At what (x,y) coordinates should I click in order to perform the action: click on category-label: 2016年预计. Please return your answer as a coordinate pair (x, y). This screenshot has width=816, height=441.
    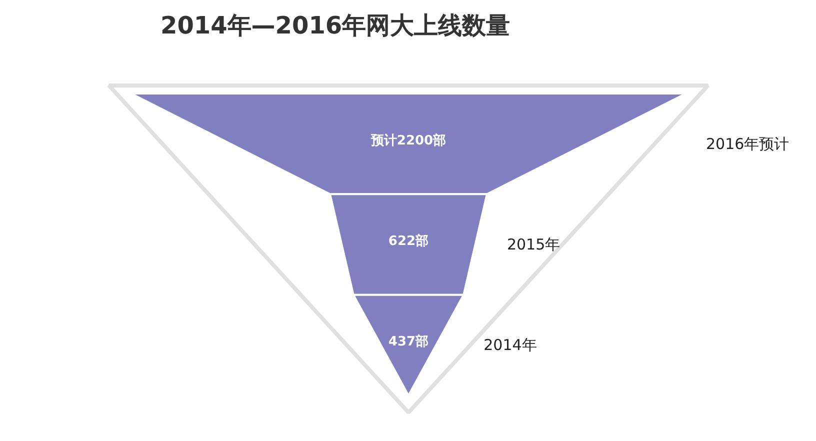
    Looking at the image, I should click on (748, 143).